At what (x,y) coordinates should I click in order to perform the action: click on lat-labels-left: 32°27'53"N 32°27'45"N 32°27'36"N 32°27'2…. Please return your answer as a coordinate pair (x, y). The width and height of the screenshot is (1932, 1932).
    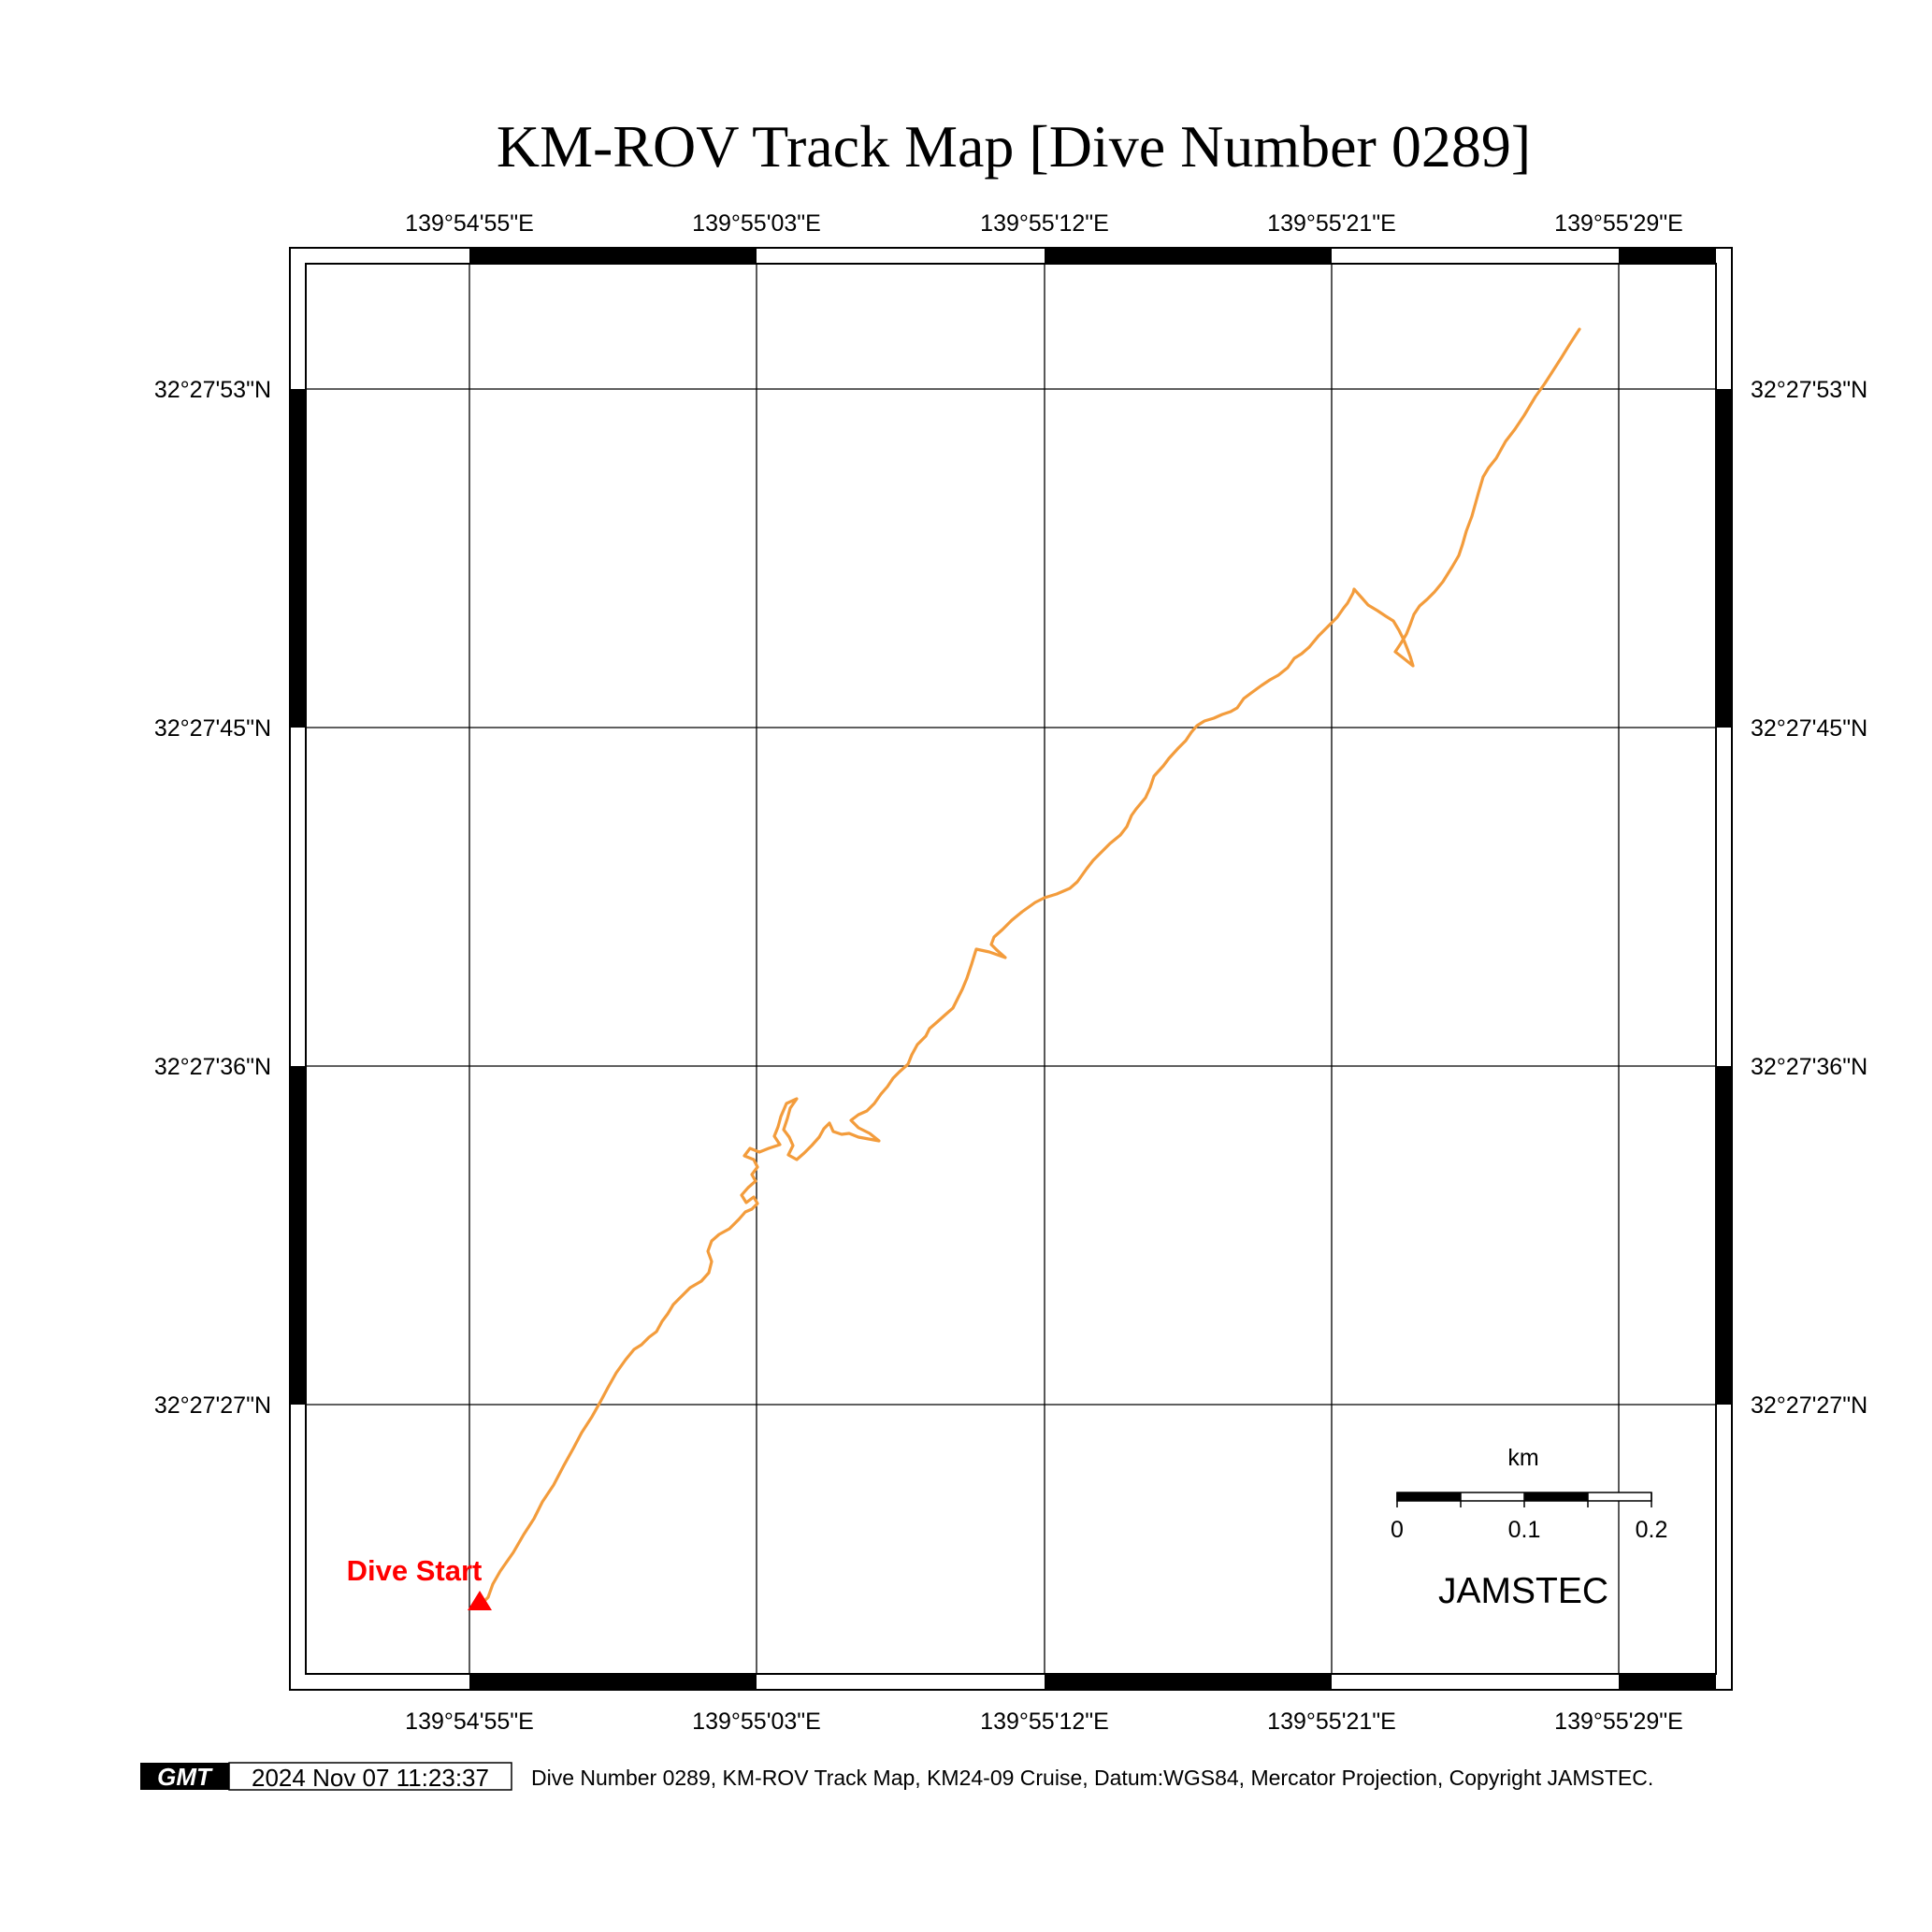
    Looking at the image, I should click on (212, 898).